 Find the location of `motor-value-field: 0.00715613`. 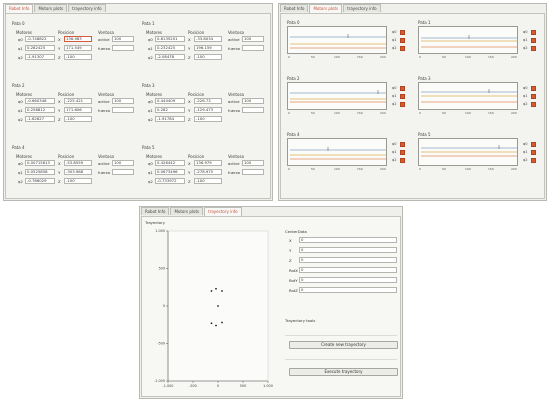

motor-value-field: 0.00715613 is located at coordinates (40, 163).